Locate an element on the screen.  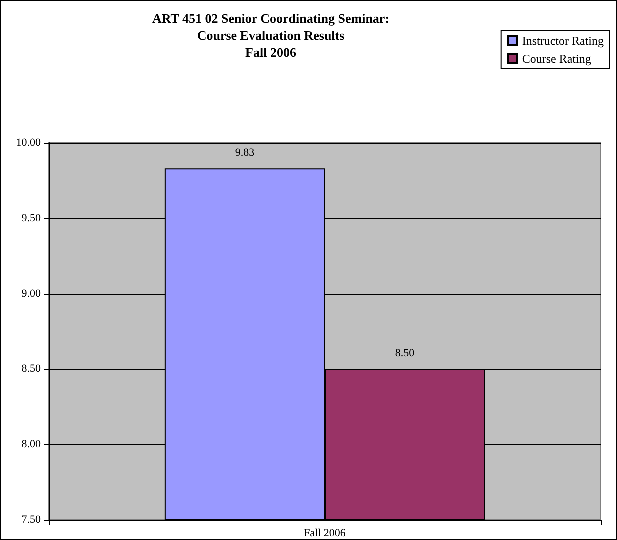
y-tick-label: 9.00 is located at coordinates (32, 294).